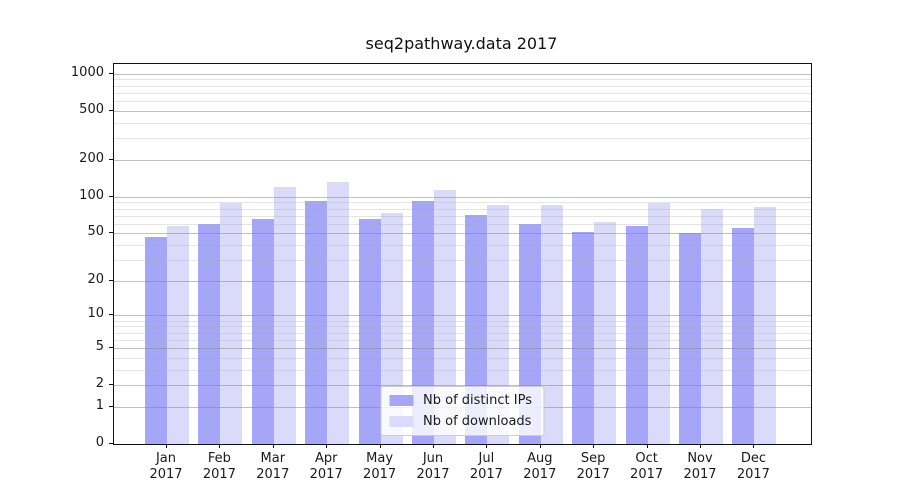 Image resolution: width=900 pixels, height=500 pixels. What do you see at coordinates (477, 421) in the screenshot?
I see `legend-label-downloads: Nb of downloads` at bounding box center [477, 421].